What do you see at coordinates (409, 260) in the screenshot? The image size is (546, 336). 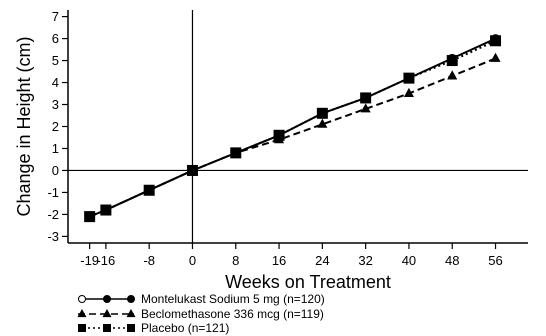 I see `x-tick-label: 40` at bounding box center [409, 260].